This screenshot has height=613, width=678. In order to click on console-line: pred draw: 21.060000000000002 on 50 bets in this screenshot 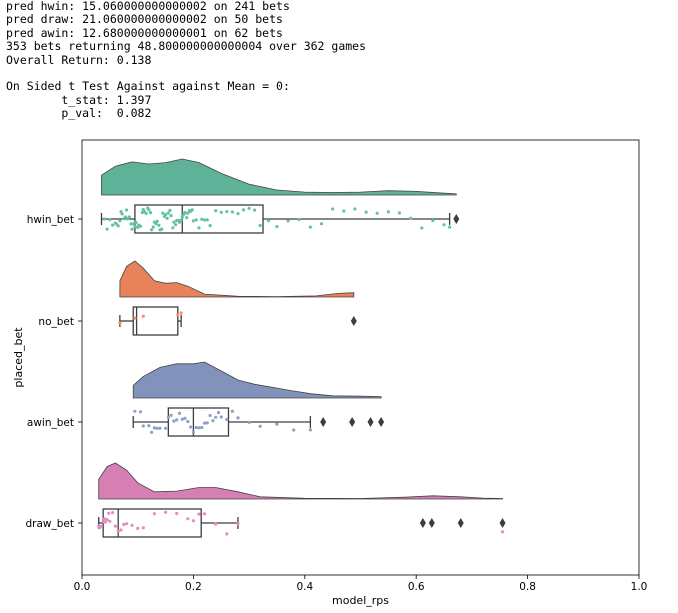, I will do `click(144, 19)`.